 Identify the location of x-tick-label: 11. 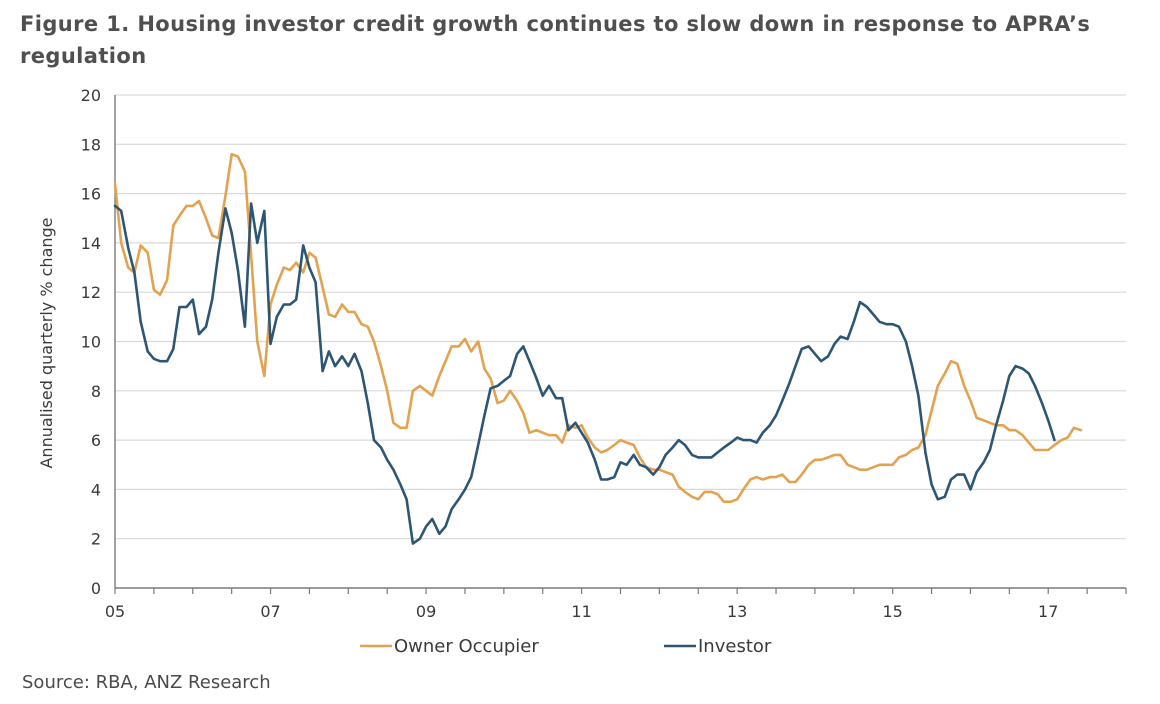
(581, 611).